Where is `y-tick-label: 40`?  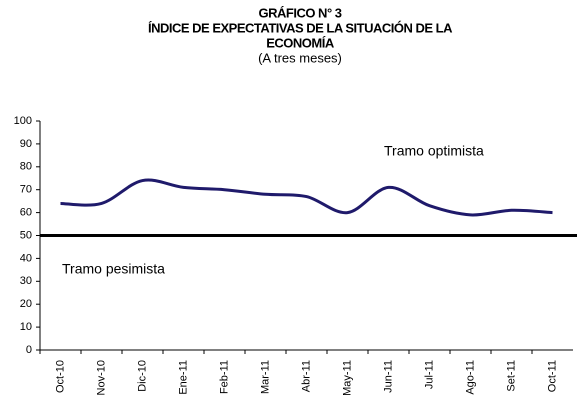
y-tick-label: 40 is located at coordinates (26, 258).